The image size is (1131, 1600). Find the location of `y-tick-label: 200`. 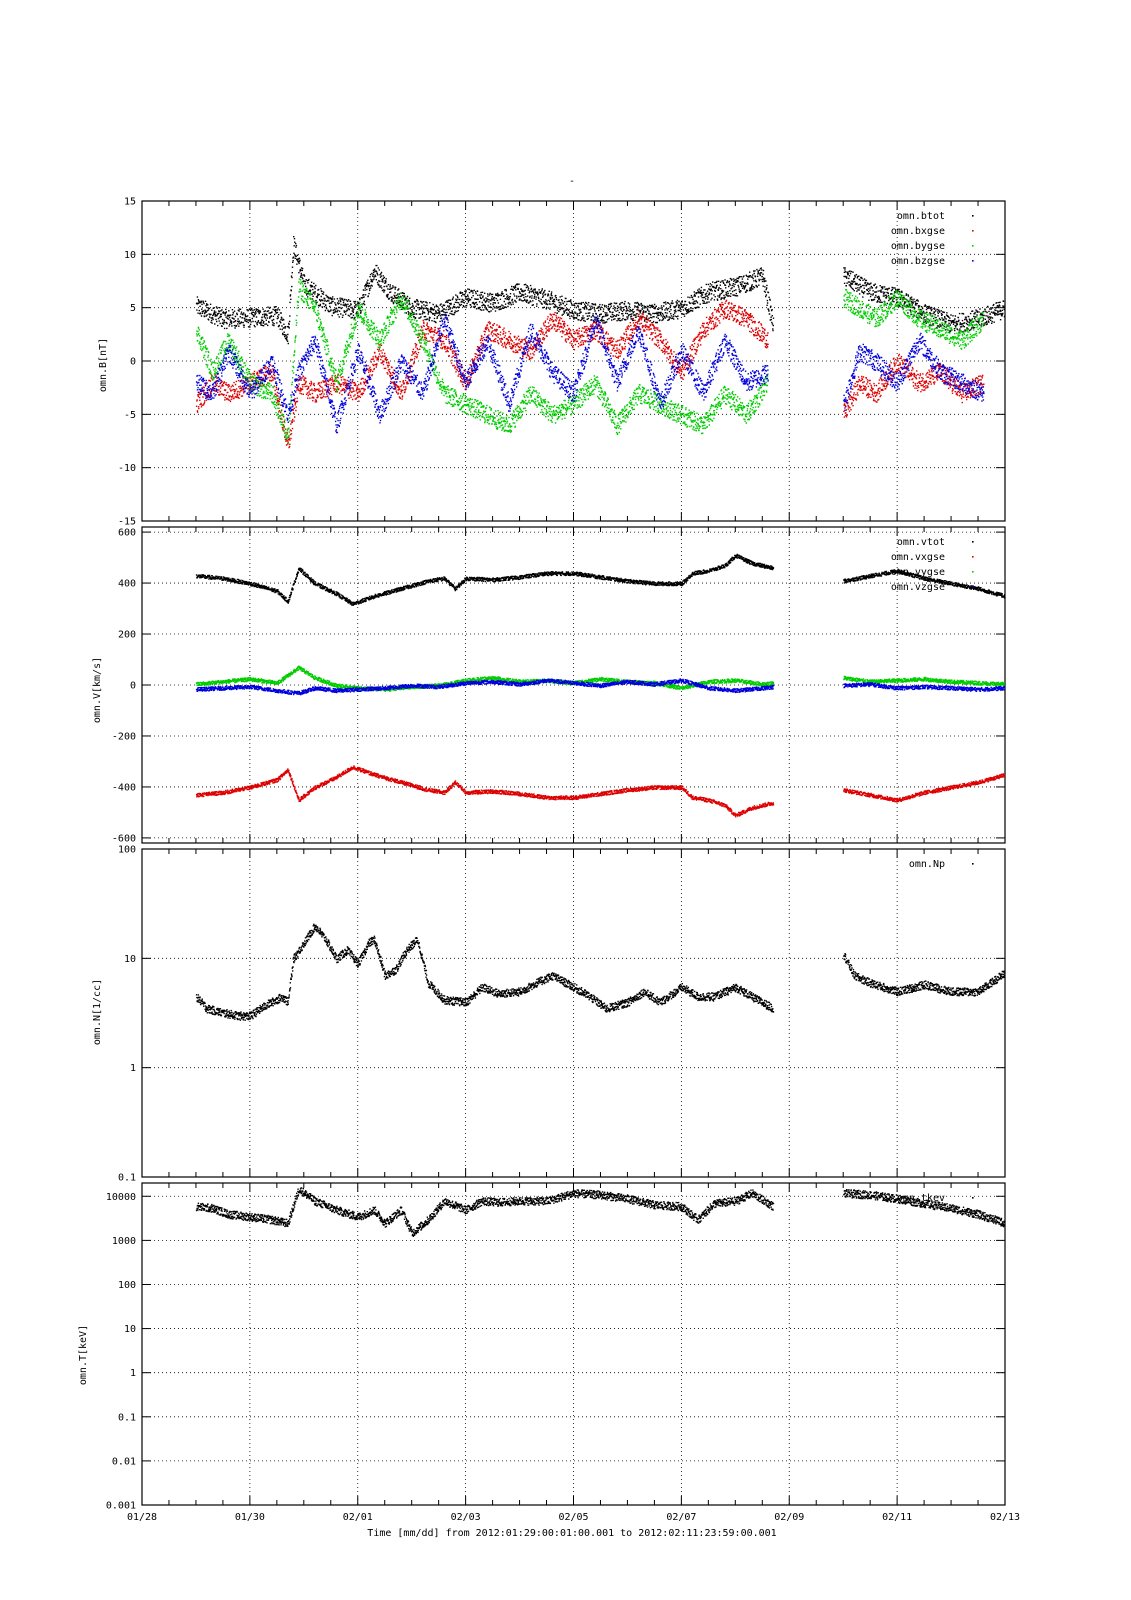

y-tick-label: 200 is located at coordinates (127, 635).